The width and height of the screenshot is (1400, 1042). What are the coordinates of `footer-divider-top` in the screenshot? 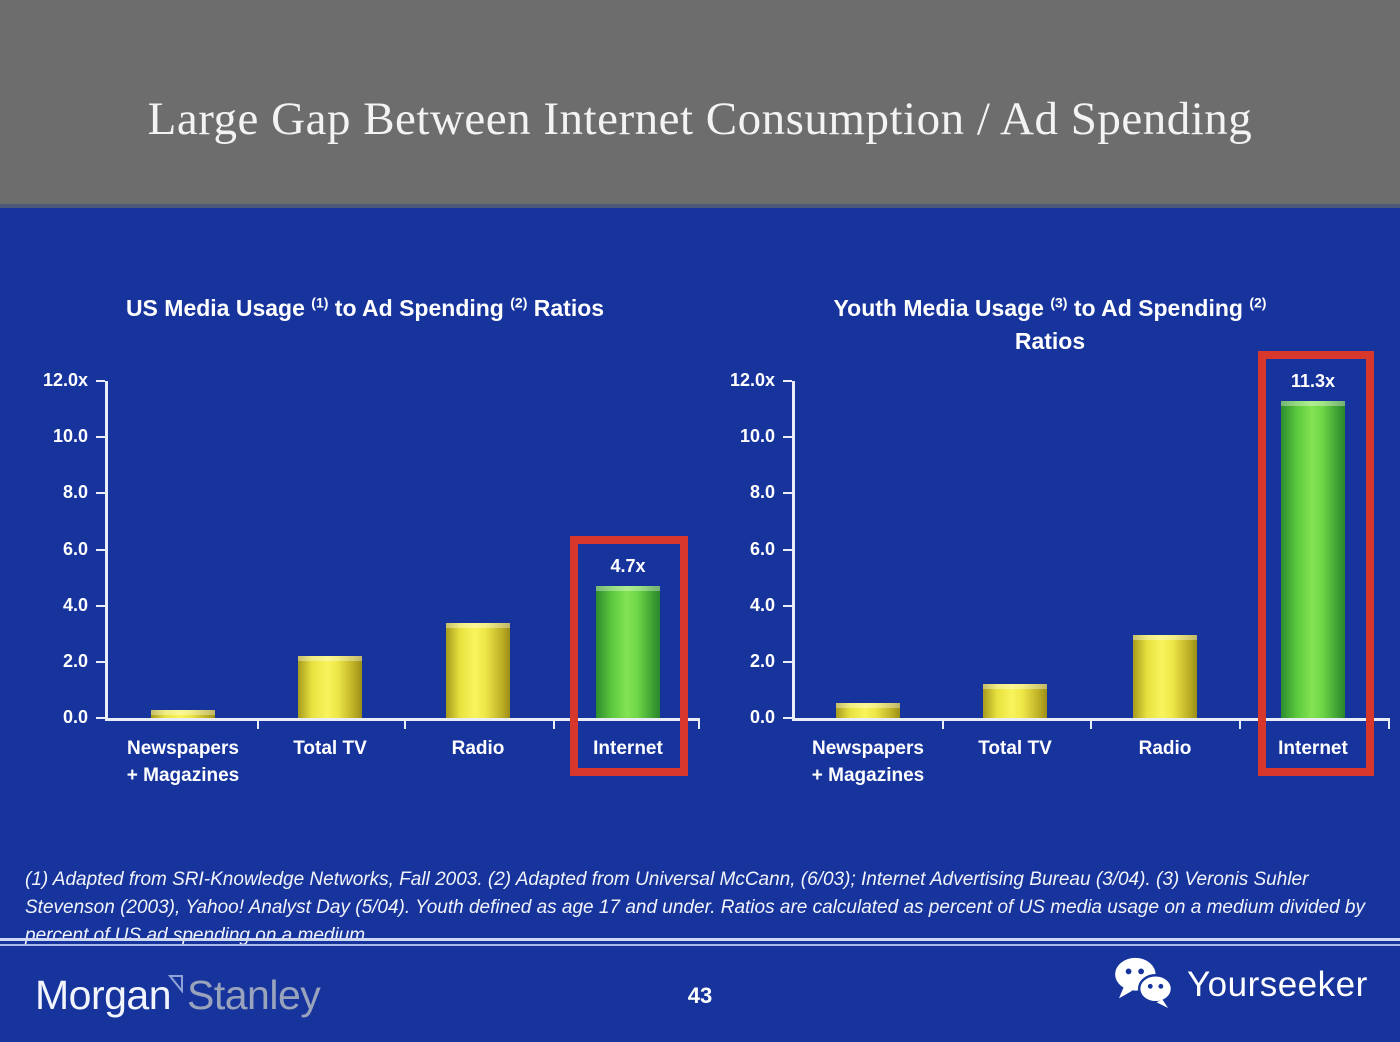 It's located at (700, 939).